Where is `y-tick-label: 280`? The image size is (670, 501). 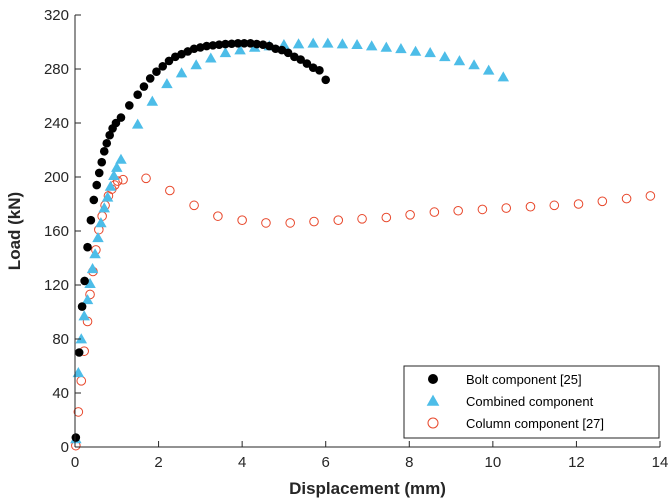
y-tick-label: 280 is located at coordinates (56, 69).